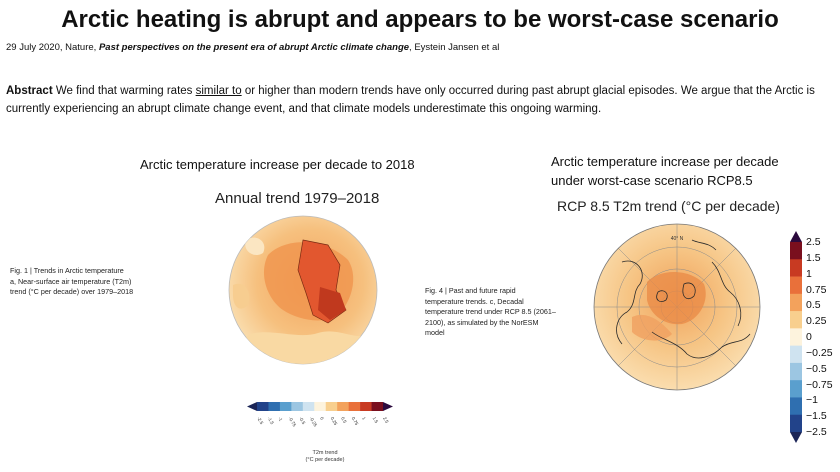 The image size is (840, 472). What do you see at coordinates (454, 47) in the screenshot?
I see `citation-authors: , Eystein Jansen et al` at bounding box center [454, 47].